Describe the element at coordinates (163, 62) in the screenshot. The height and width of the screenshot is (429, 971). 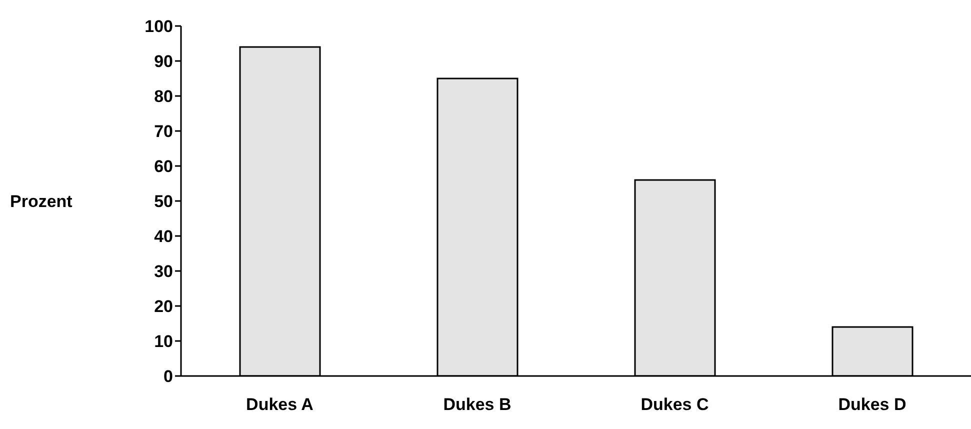
I see `y-tick-label: 90` at that location.